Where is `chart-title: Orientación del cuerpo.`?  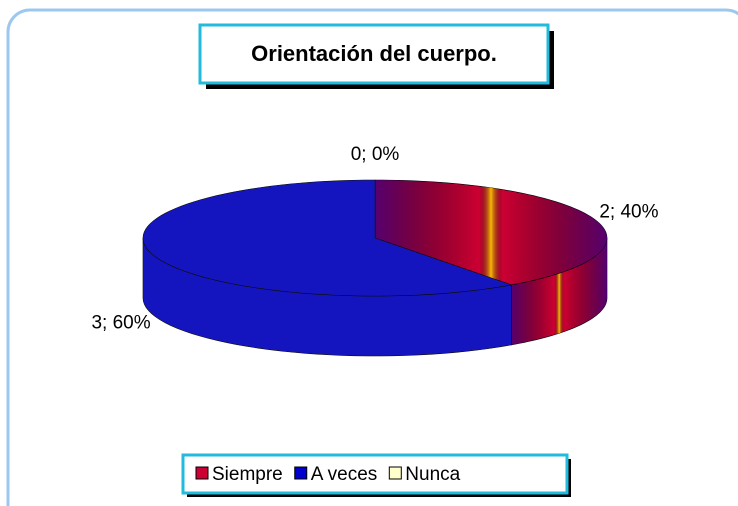 chart-title: Orientación del cuerpo. is located at coordinates (374, 53).